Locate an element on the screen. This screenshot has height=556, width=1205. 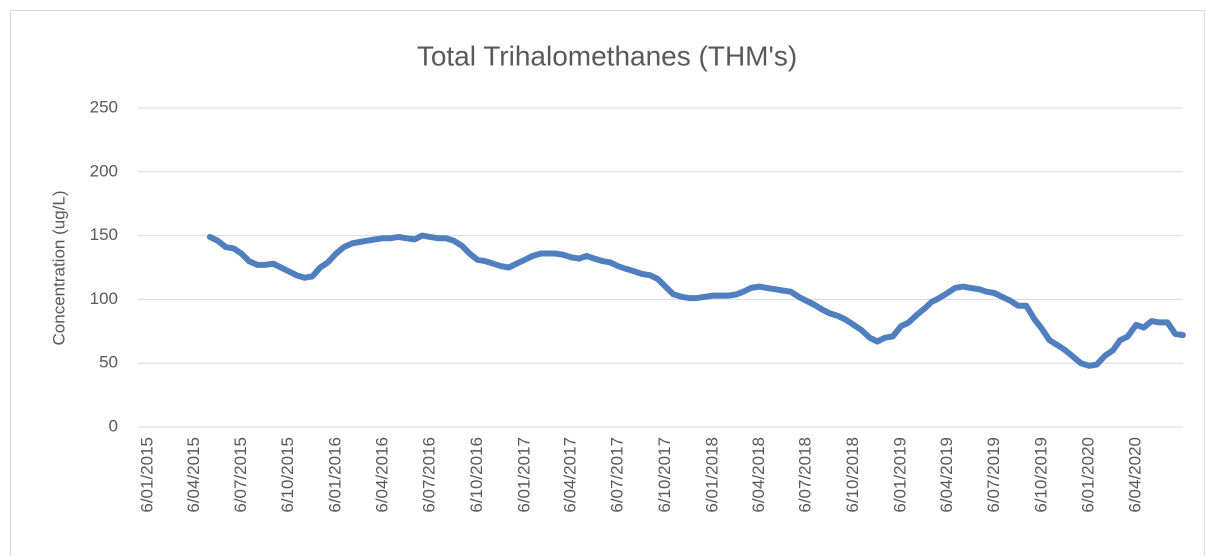
y-axis-title: Concentration (ug/L) is located at coordinates (58, 268).